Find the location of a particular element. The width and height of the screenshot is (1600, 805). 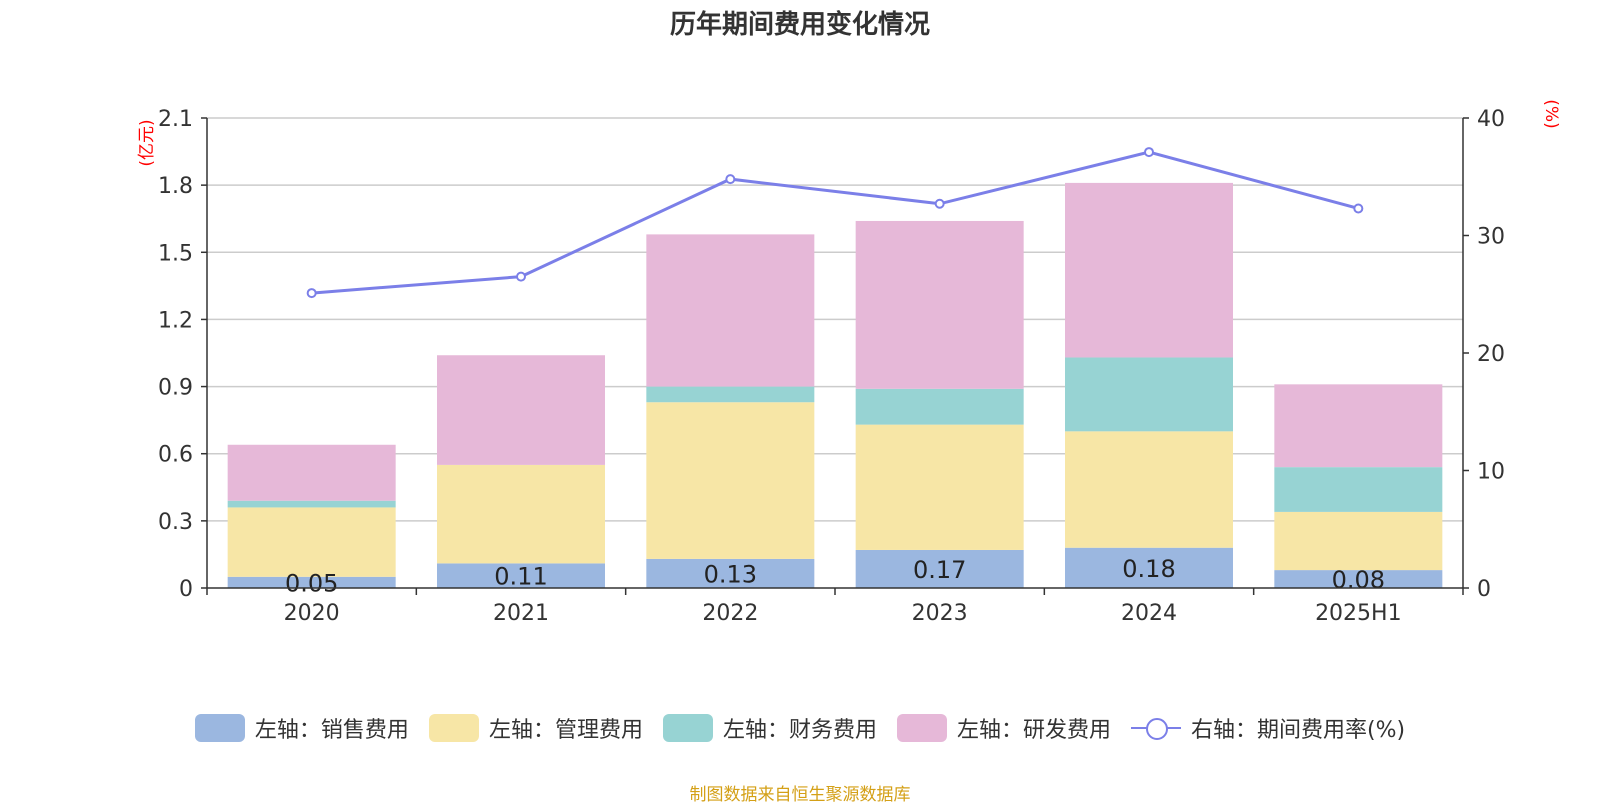

legend-swatch-rd is located at coordinates (921, 728).